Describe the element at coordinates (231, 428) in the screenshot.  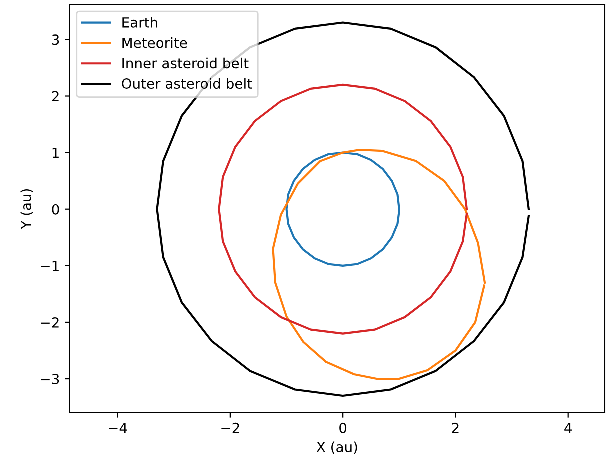
I see `x-tick-label: −2` at that location.